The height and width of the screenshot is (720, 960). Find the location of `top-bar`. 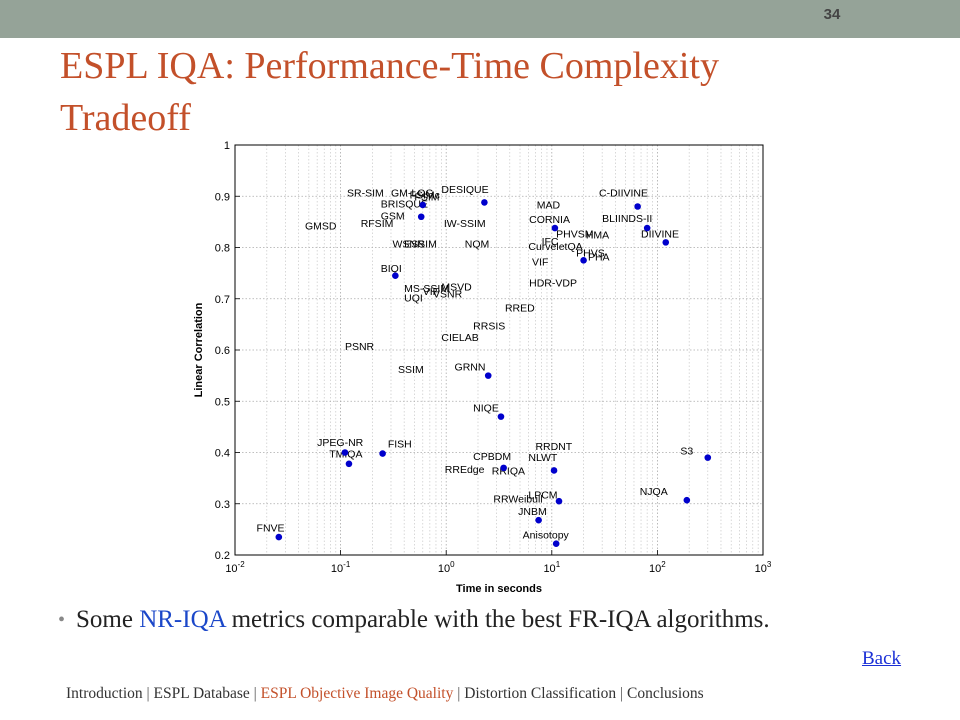

top-bar is located at coordinates (480, 19).